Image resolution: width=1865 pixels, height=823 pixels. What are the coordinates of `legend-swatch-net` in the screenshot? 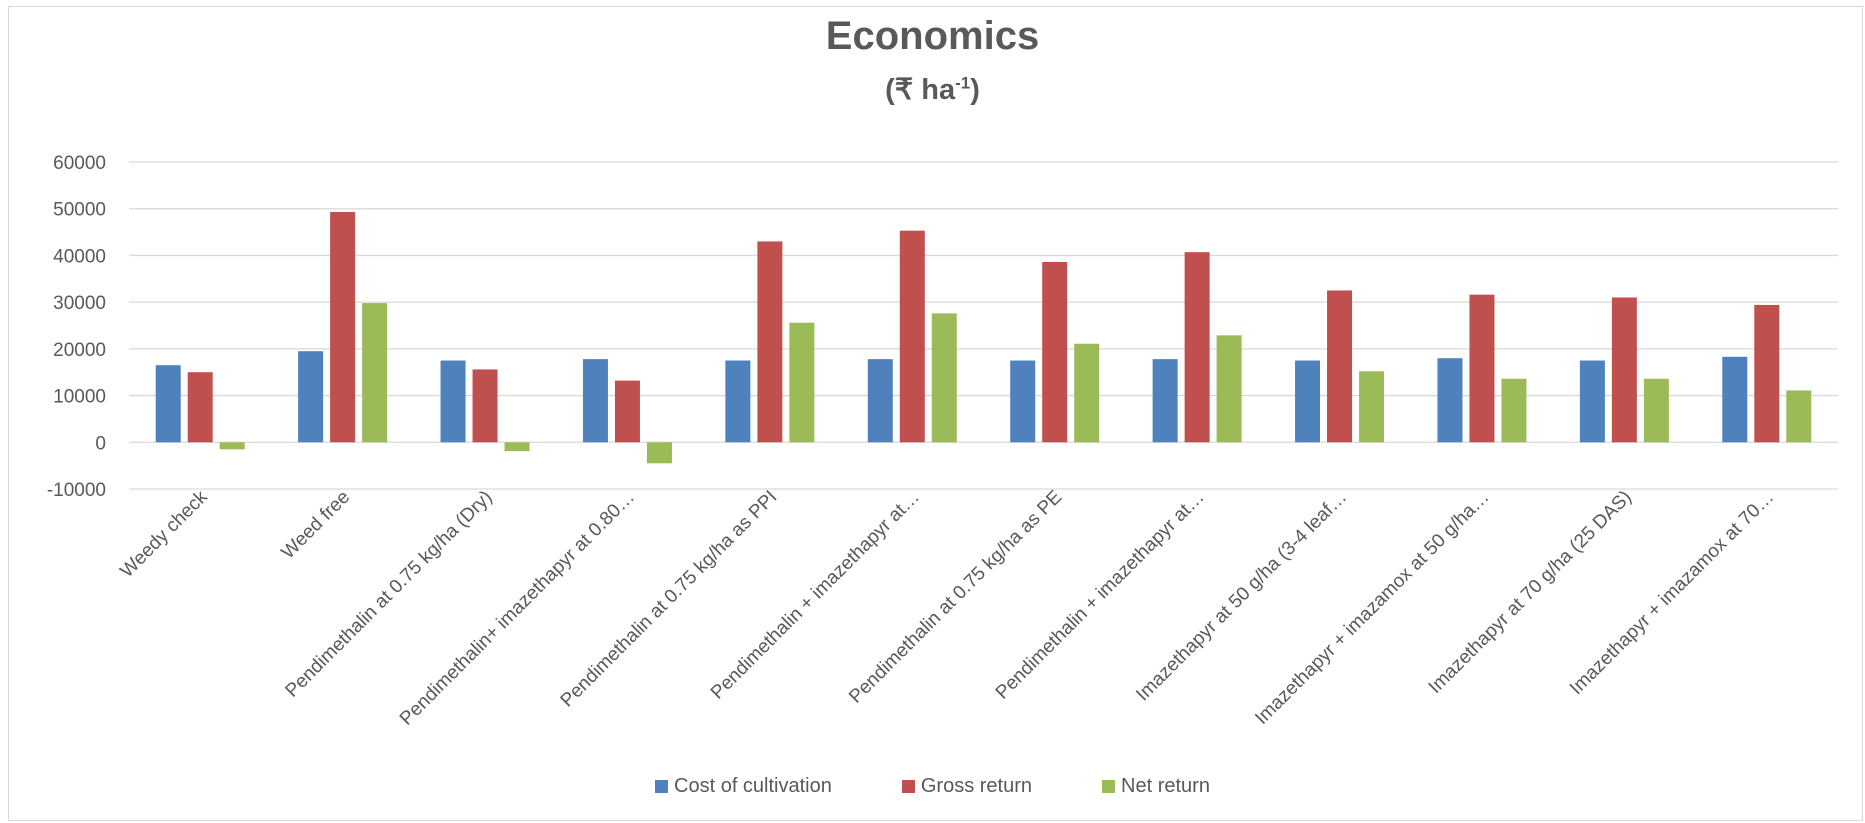 It's located at (1109, 786).